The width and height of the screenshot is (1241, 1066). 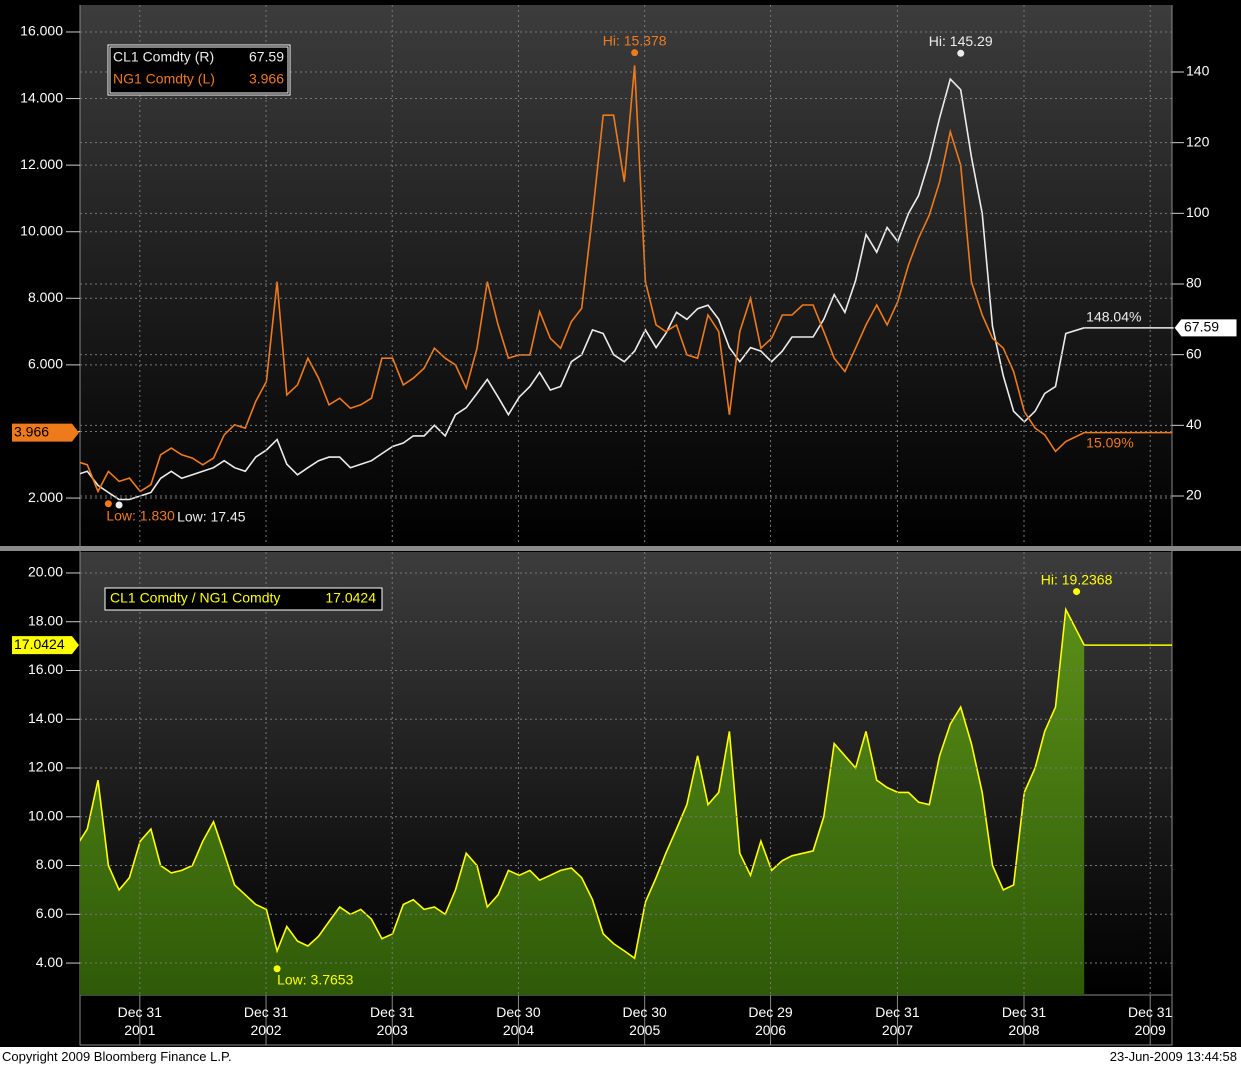 I want to click on x-tick-label: Dec 31 2009, so click(x=1150, y=1021).